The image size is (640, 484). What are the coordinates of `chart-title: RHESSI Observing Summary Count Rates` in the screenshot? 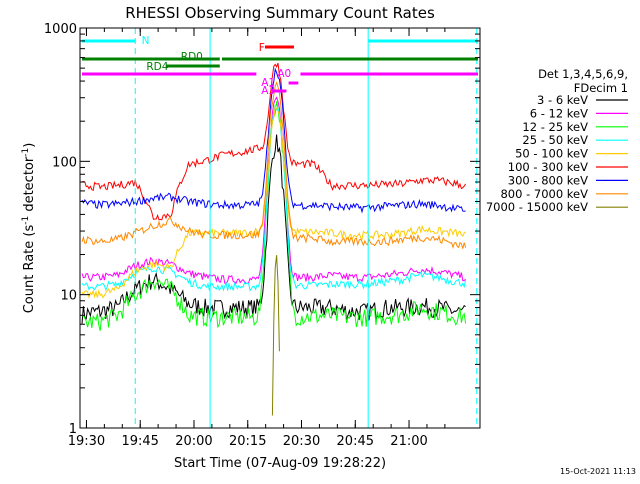 It's located at (280, 13).